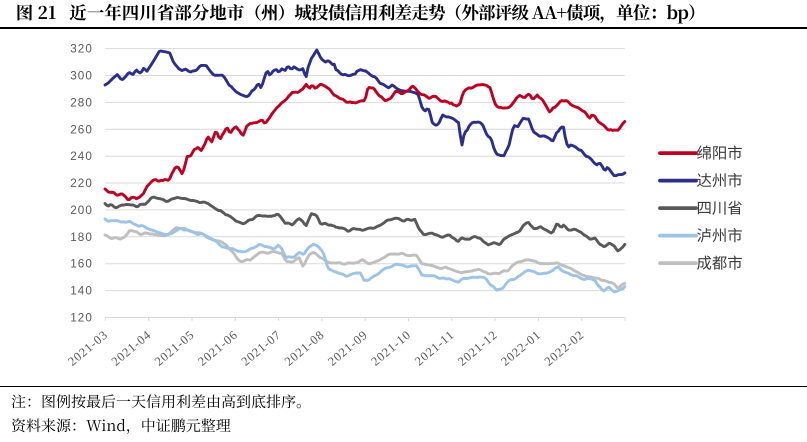 The width and height of the screenshot is (807, 442). Describe the element at coordinates (81, 183) in the screenshot. I see `svg-text: 220` at that location.